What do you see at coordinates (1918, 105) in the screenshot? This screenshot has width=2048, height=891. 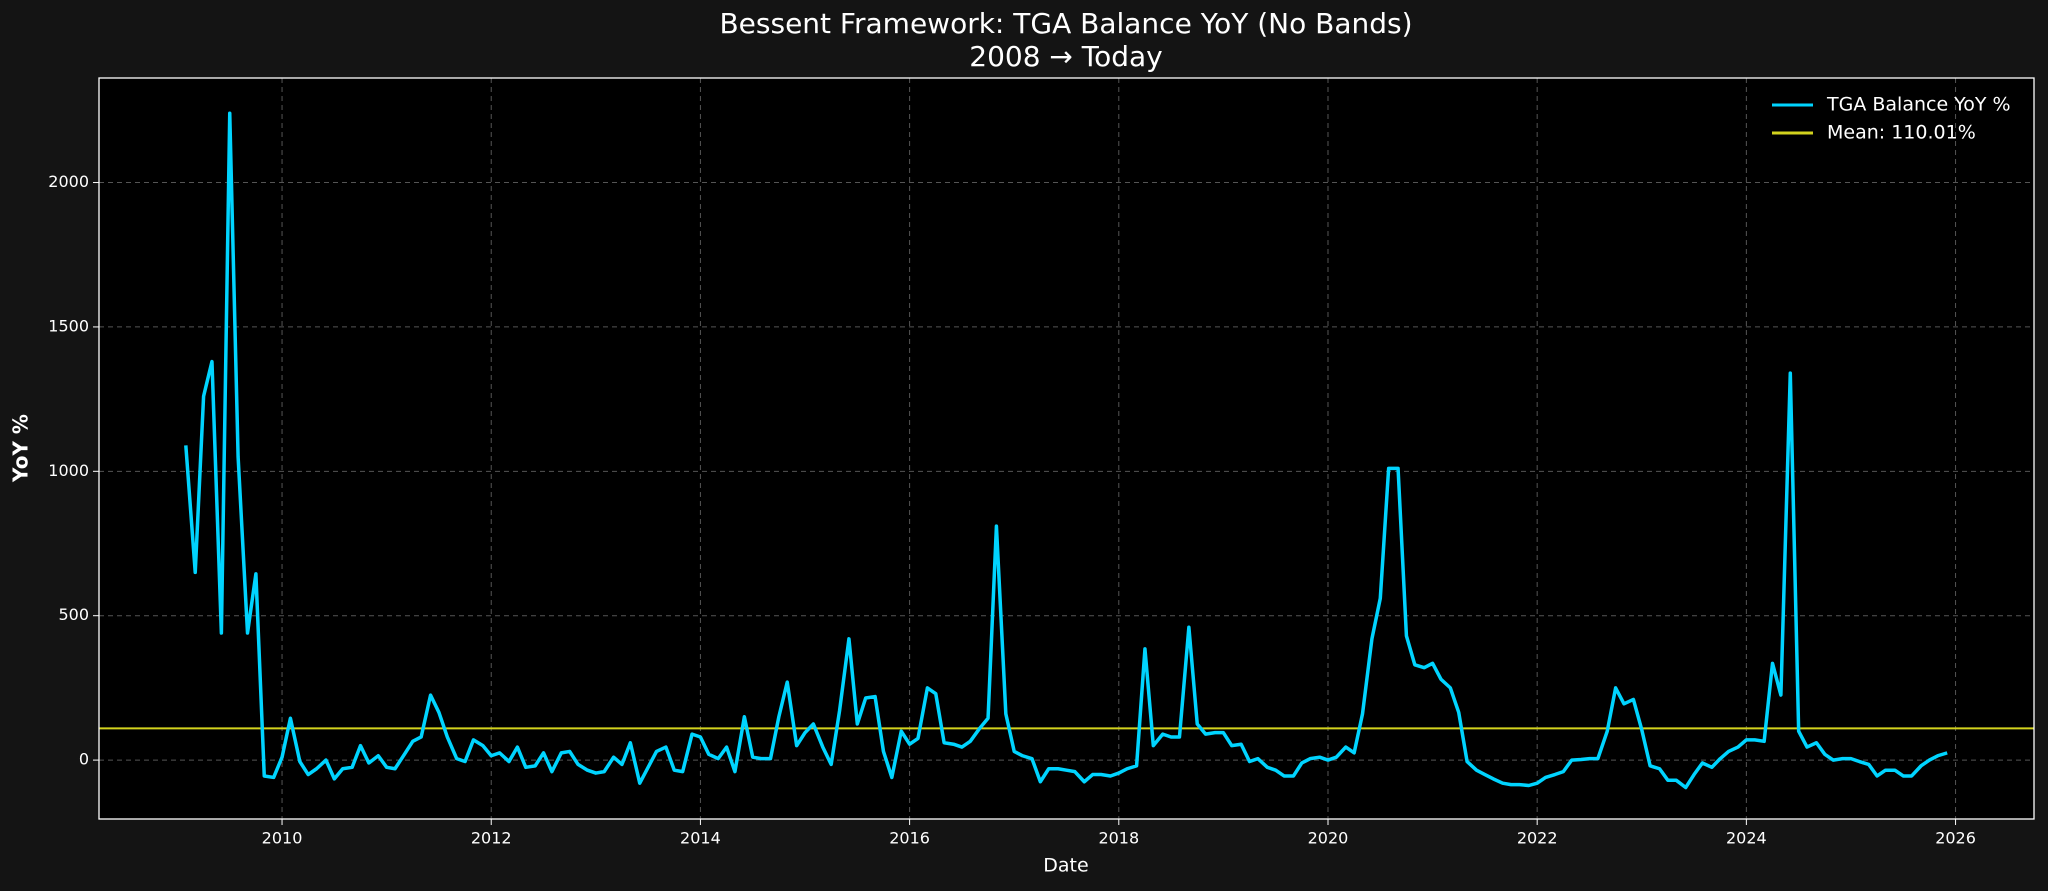 I see `legend-label: TGA Balance YoY %` at bounding box center [1918, 105].